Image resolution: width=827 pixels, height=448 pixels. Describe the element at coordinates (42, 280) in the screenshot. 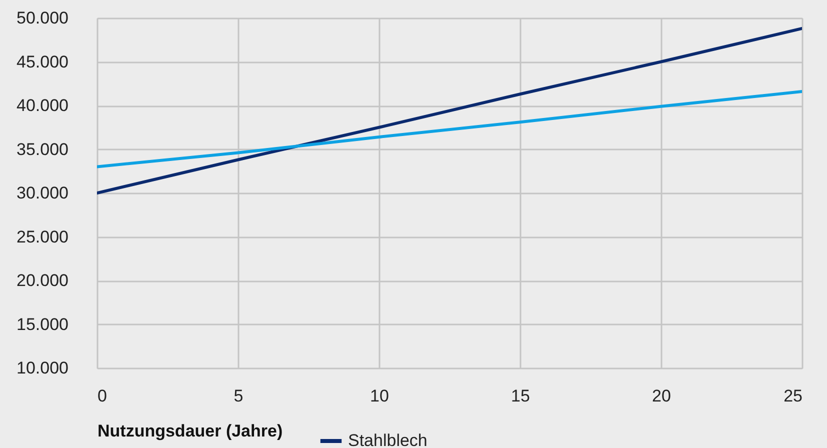

I see `y-tick-label: 20.000` at that location.